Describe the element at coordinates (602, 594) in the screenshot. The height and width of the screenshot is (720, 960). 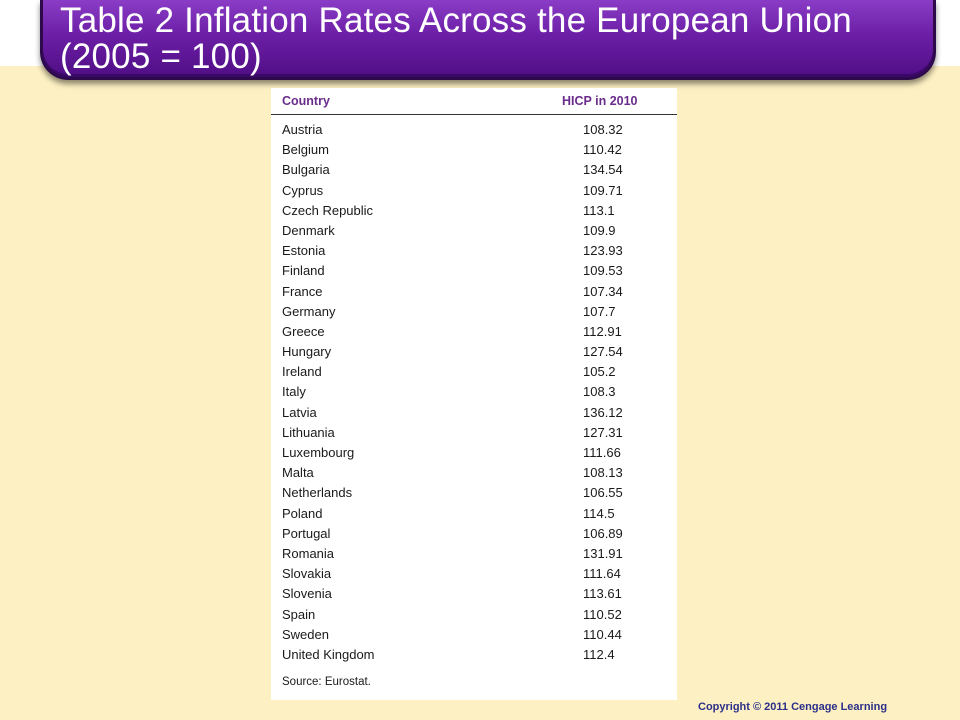
I see `cell-hicp: 113.61` at that location.